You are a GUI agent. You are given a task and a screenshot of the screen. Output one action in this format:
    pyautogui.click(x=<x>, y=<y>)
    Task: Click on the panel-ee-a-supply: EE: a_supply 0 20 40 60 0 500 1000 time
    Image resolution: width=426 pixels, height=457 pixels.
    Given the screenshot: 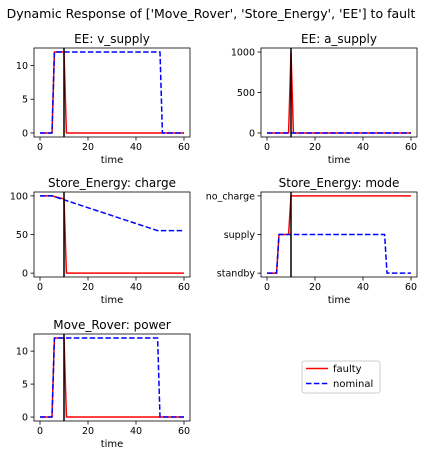 What is the action you would take?
    pyautogui.click(x=324, y=99)
    